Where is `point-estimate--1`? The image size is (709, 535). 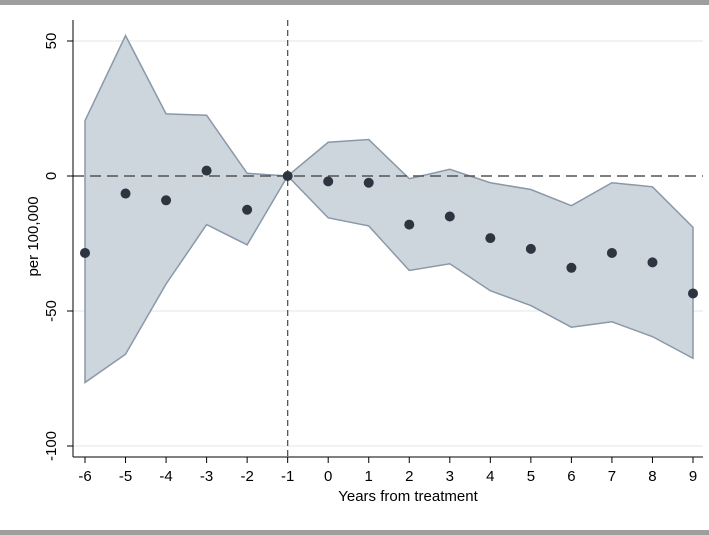 point-estimate--1 is located at coordinates (287, 176).